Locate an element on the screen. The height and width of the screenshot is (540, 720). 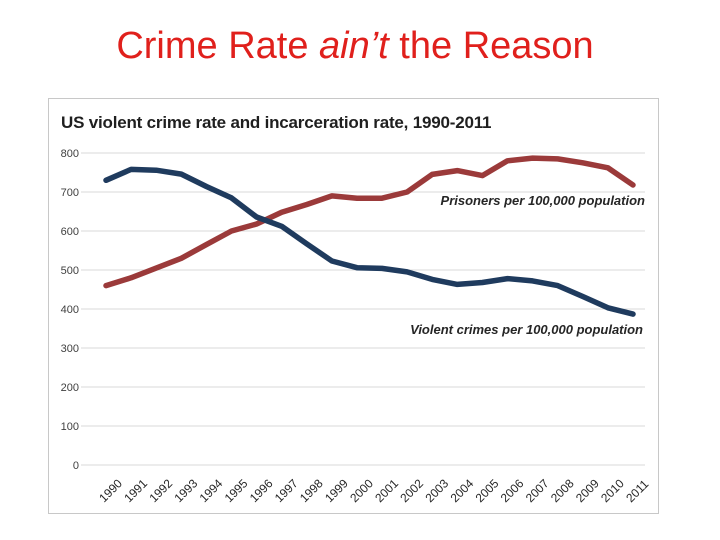
x-tick-label: 1996 is located at coordinates (261, 490).